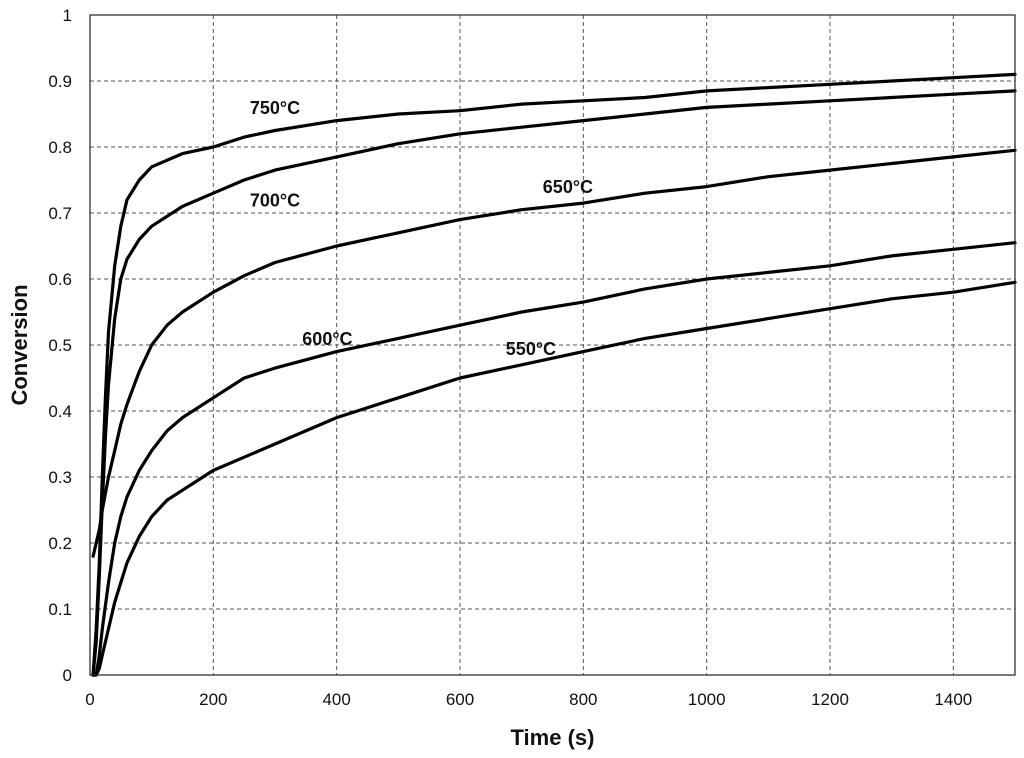  What do you see at coordinates (460, 699) in the screenshot?
I see `x-tick-label: 600` at bounding box center [460, 699].